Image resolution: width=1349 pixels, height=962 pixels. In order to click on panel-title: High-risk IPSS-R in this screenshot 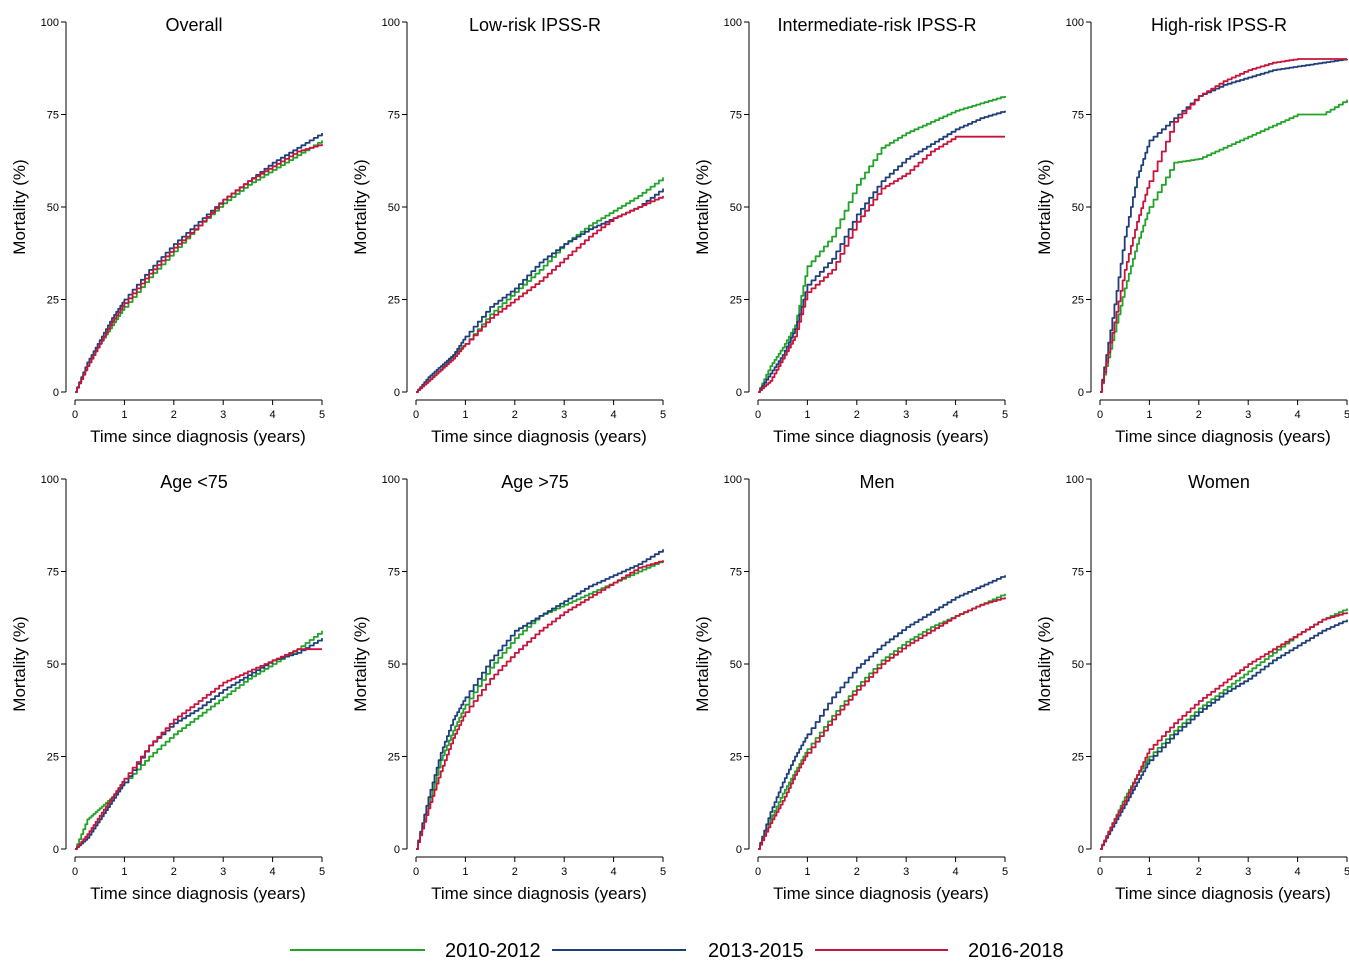, I will do `click(1219, 25)`.